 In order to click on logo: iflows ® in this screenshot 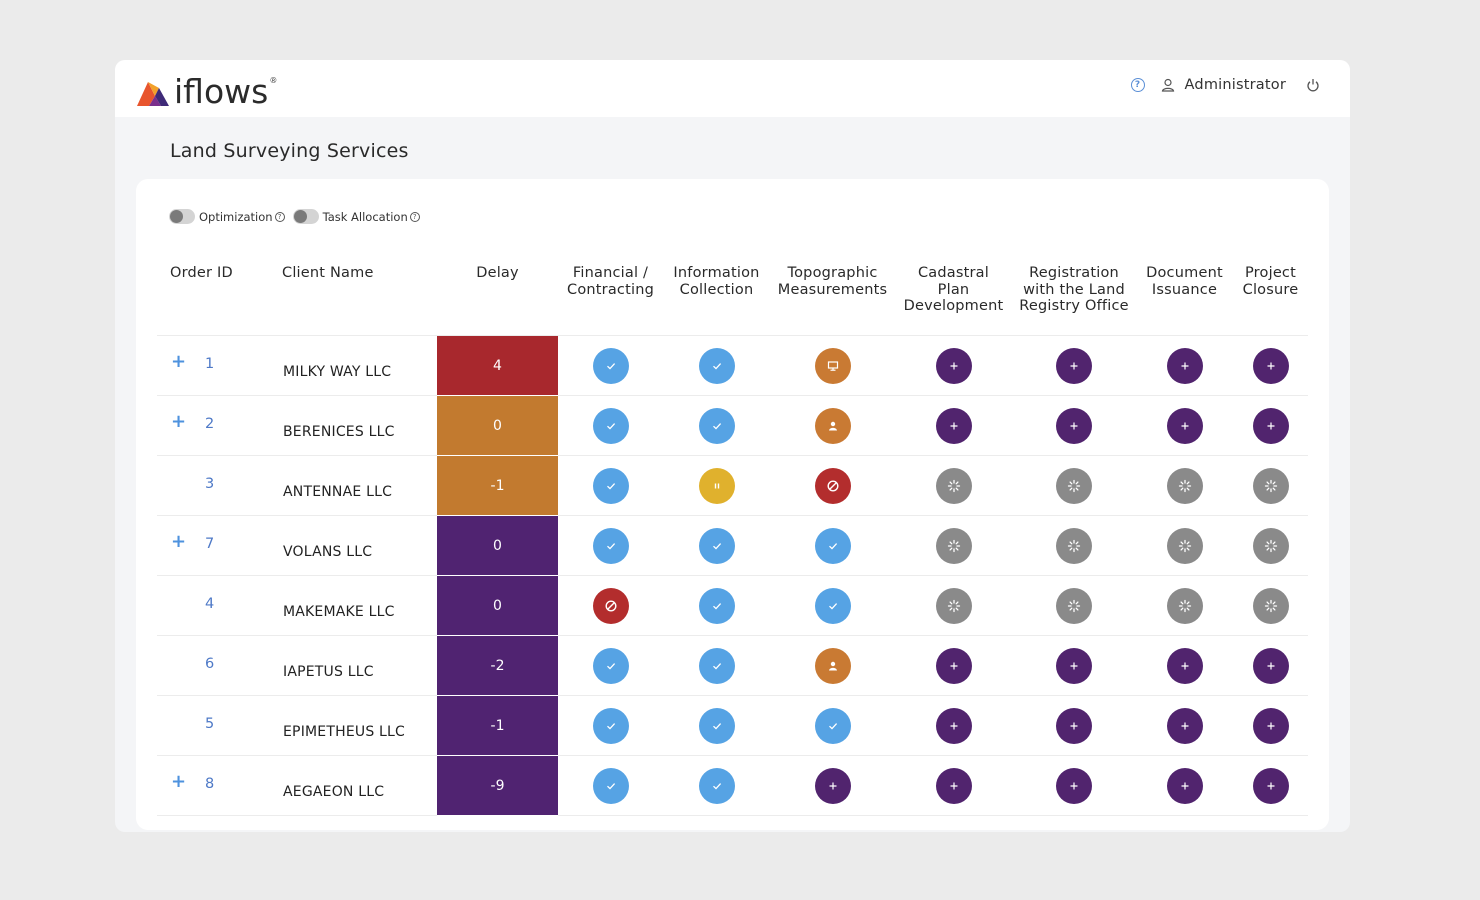, I will do `click(206, 91)`.